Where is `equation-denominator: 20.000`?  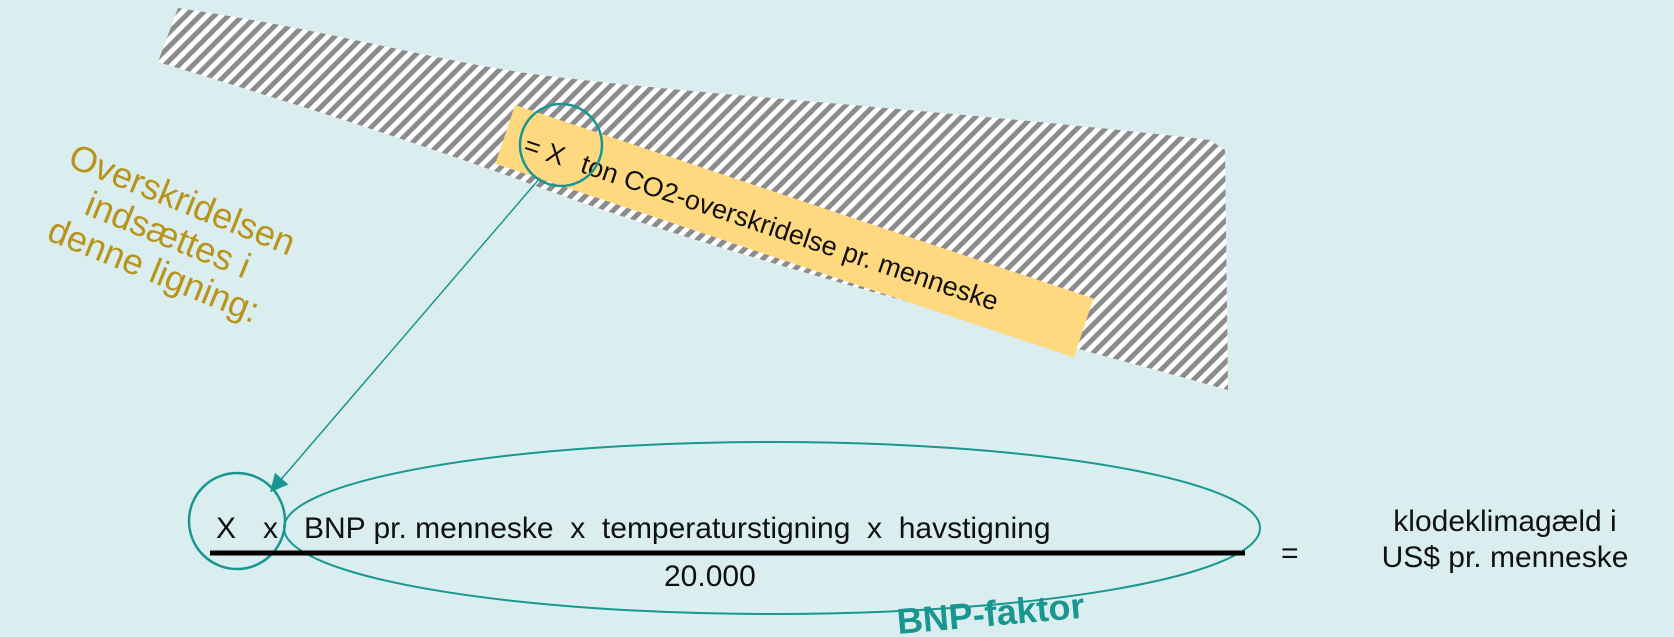
equation-denominator: 20.000 is located at coordinates (710, 576).